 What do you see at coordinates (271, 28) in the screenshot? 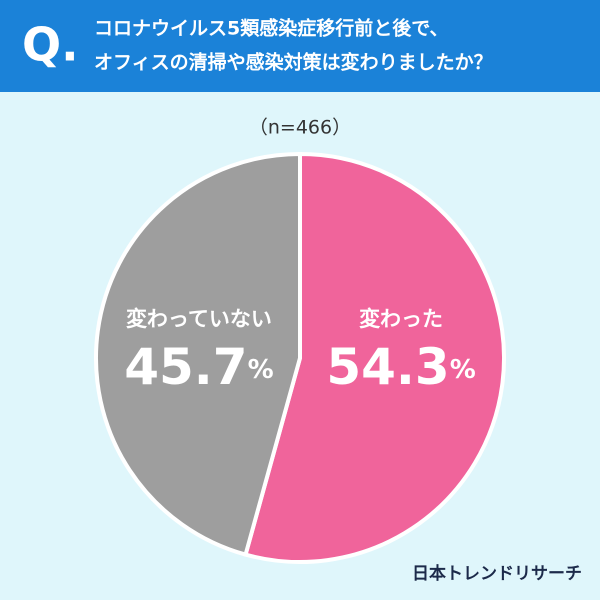
I see `chart-title: コロナウイルス5類感染症移行前と後で、` at bounding box center [271, 28].